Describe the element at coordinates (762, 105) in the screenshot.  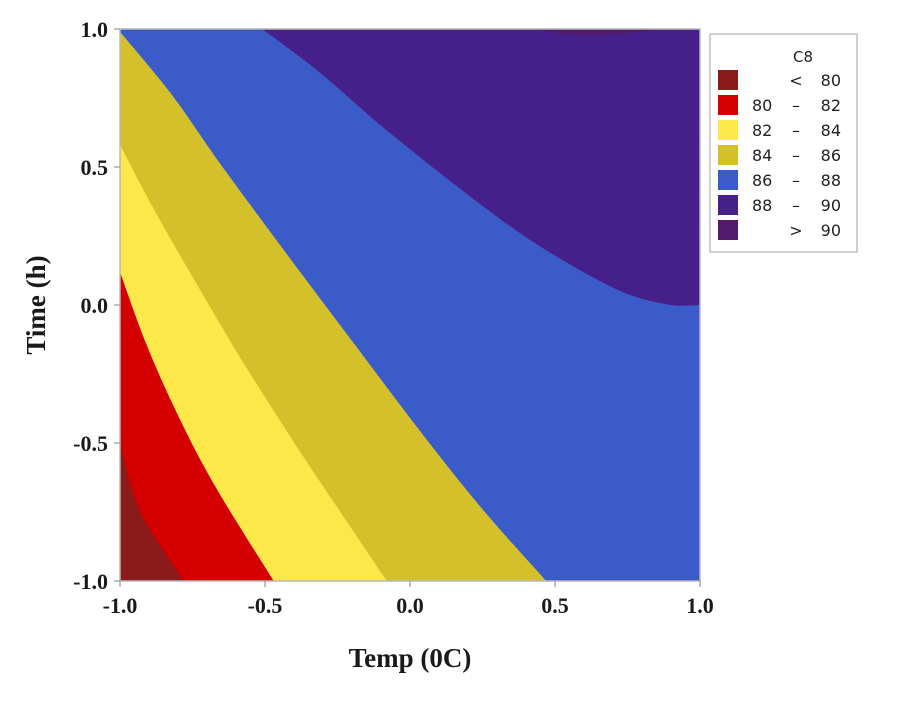
I see `legend-low-value: 80` at that location.